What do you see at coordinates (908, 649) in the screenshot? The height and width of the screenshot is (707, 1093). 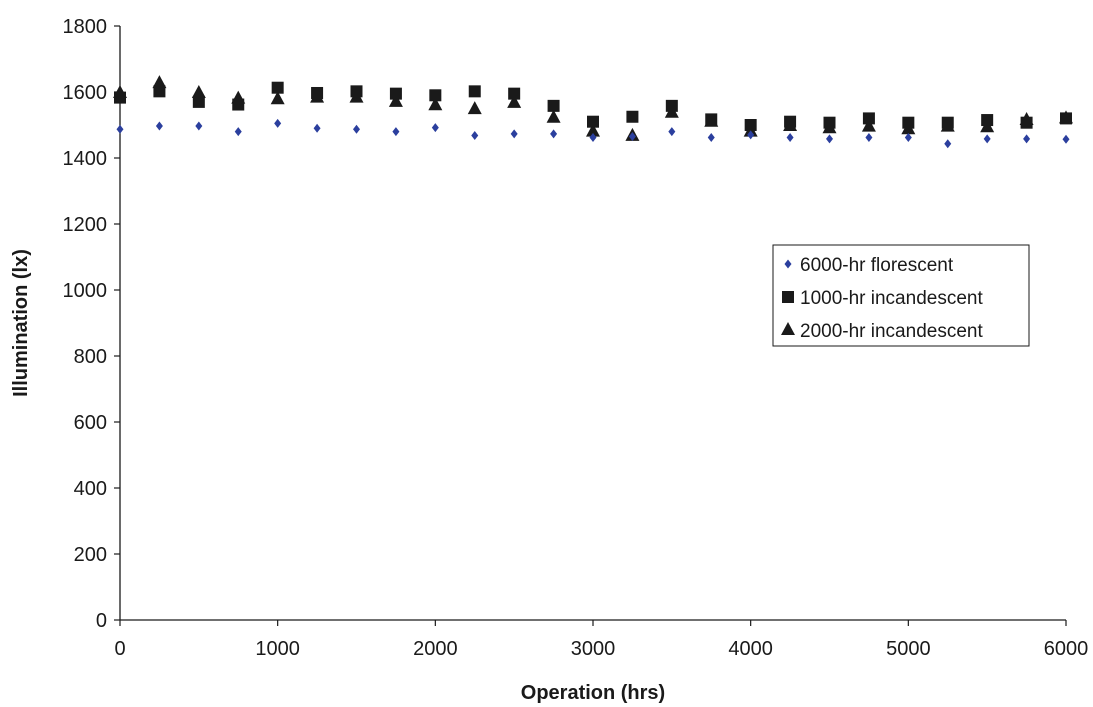 I see `x-tick-label: 5000` at bounding box center [908, 649].